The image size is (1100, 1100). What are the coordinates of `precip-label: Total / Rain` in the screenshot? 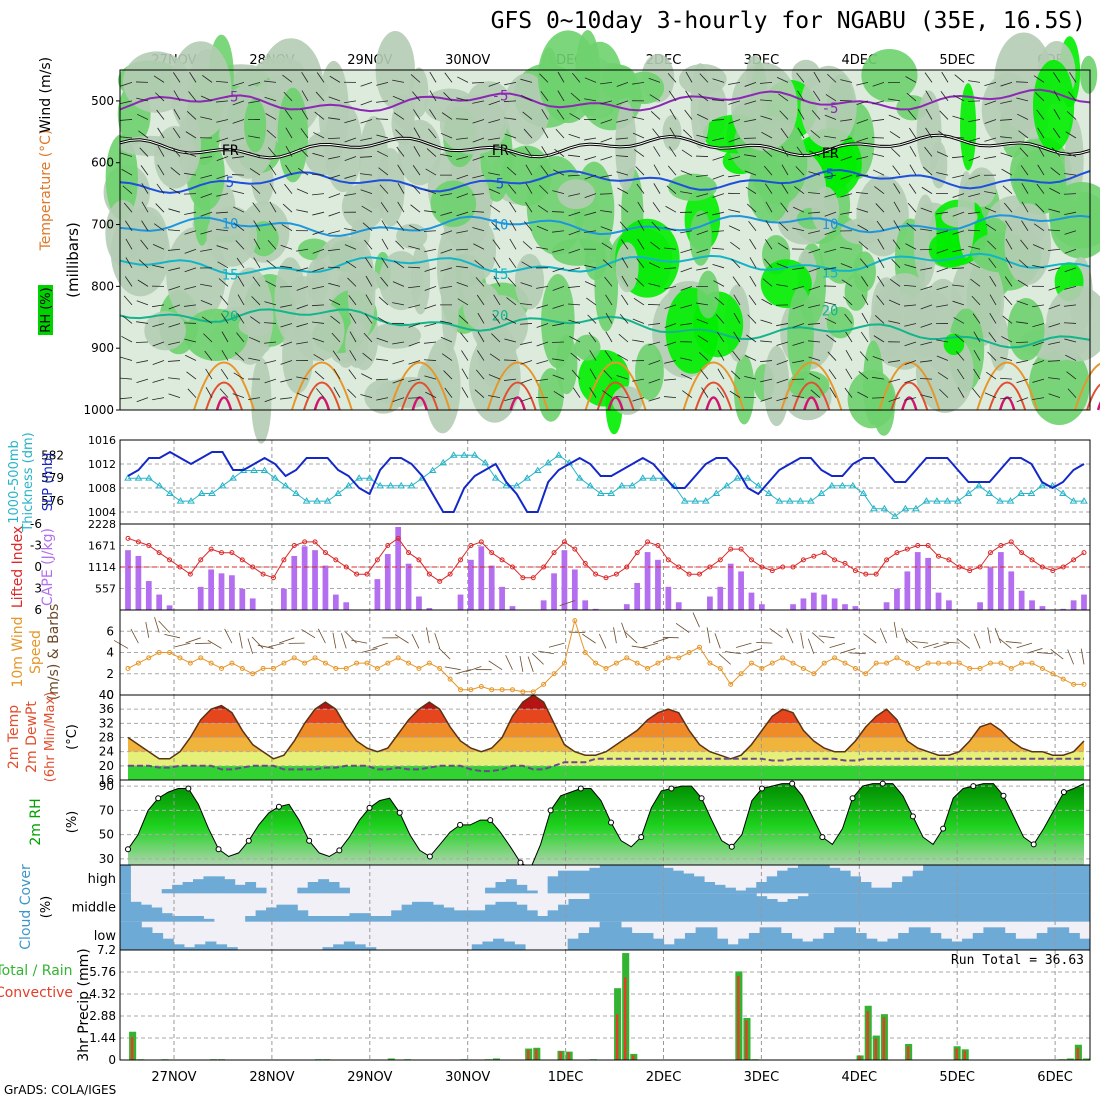 It's located at (36, 971).